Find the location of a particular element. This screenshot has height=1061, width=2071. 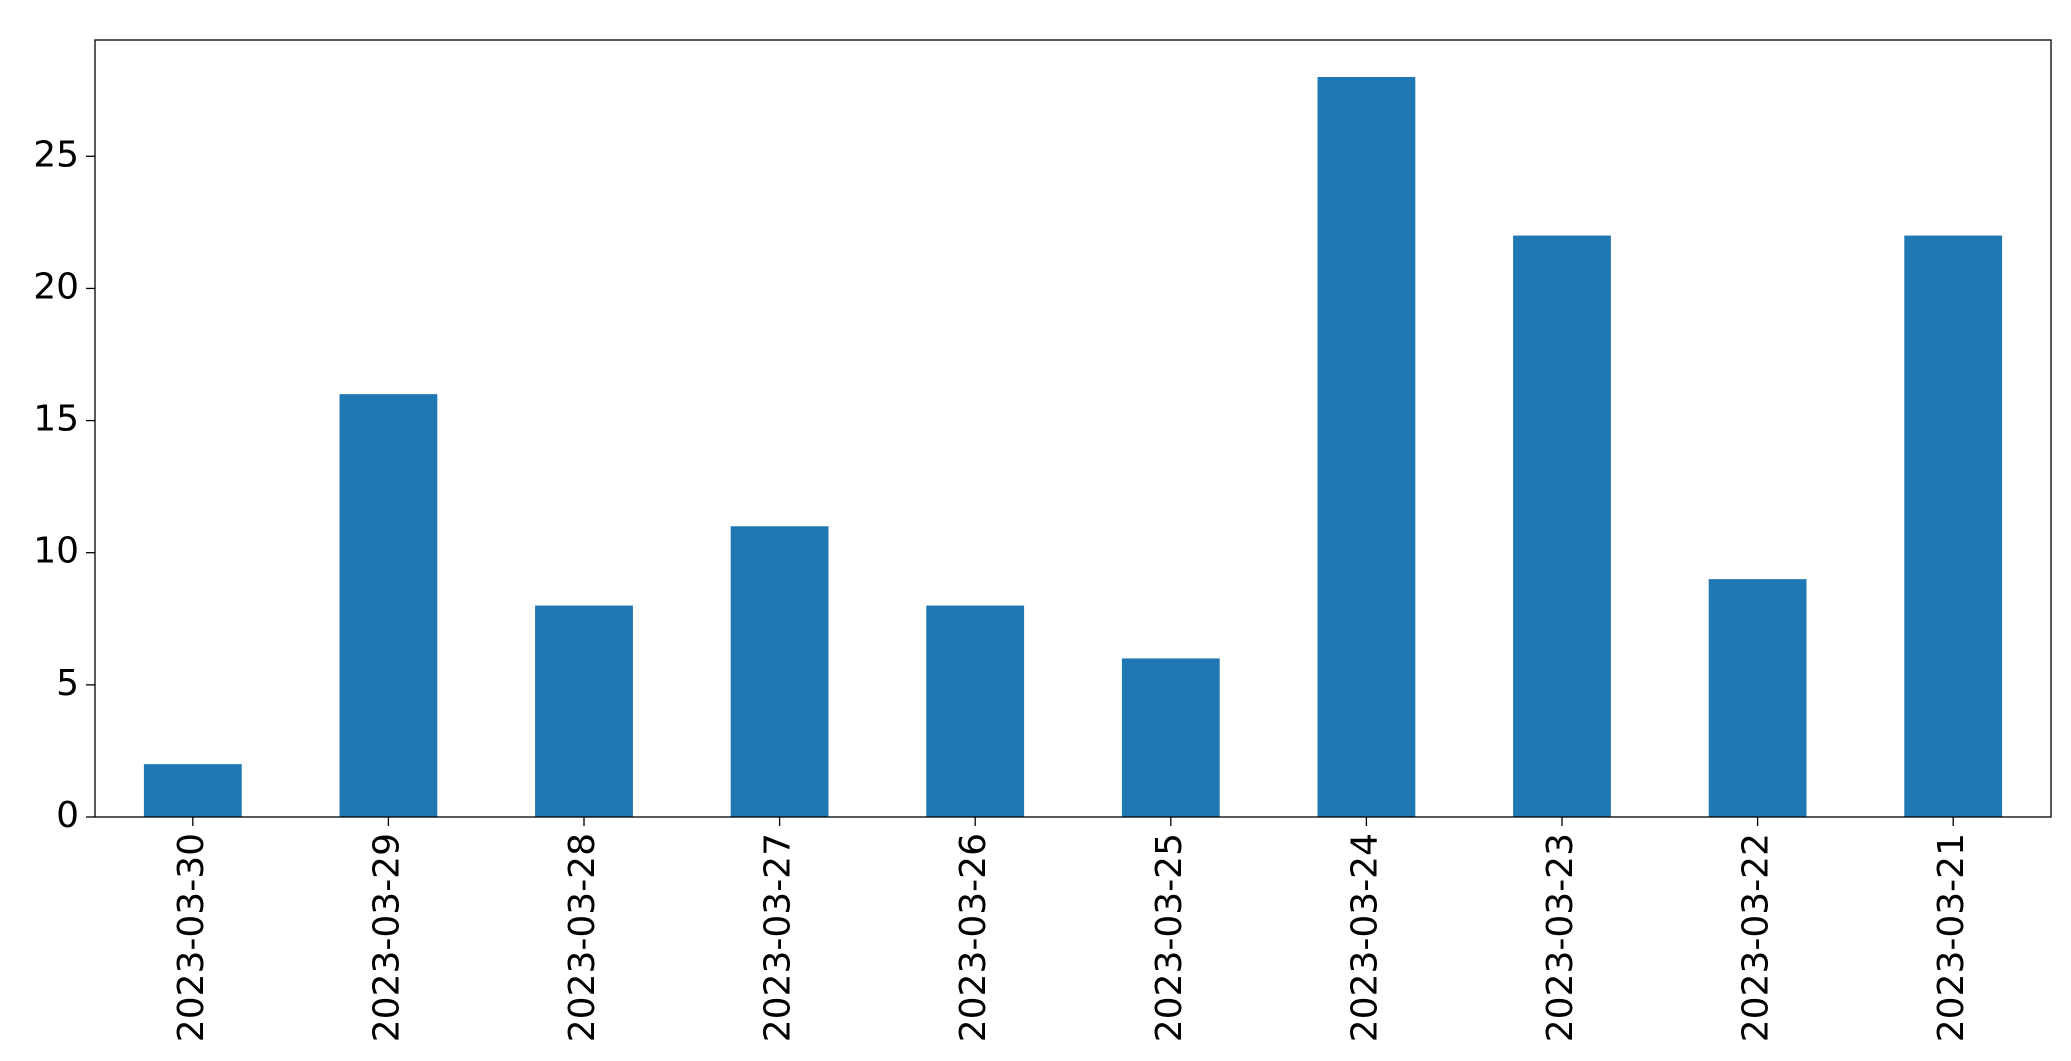

y-tick-label: 5 is located at coordinates (67, 683).